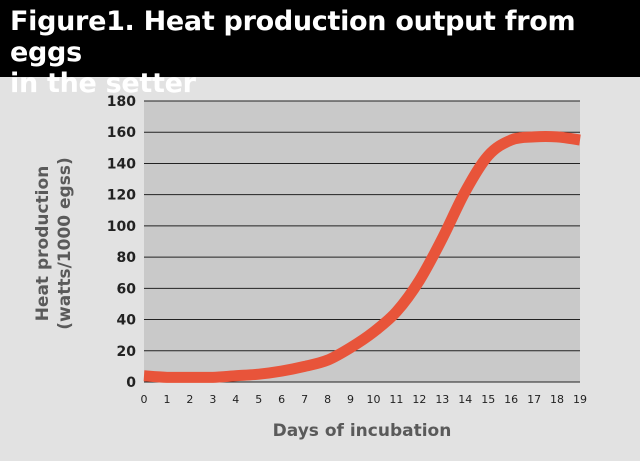 This screenshot has height=461, width=640. I want to click on x-axis-label: Days of incubation, so click(362, 431).